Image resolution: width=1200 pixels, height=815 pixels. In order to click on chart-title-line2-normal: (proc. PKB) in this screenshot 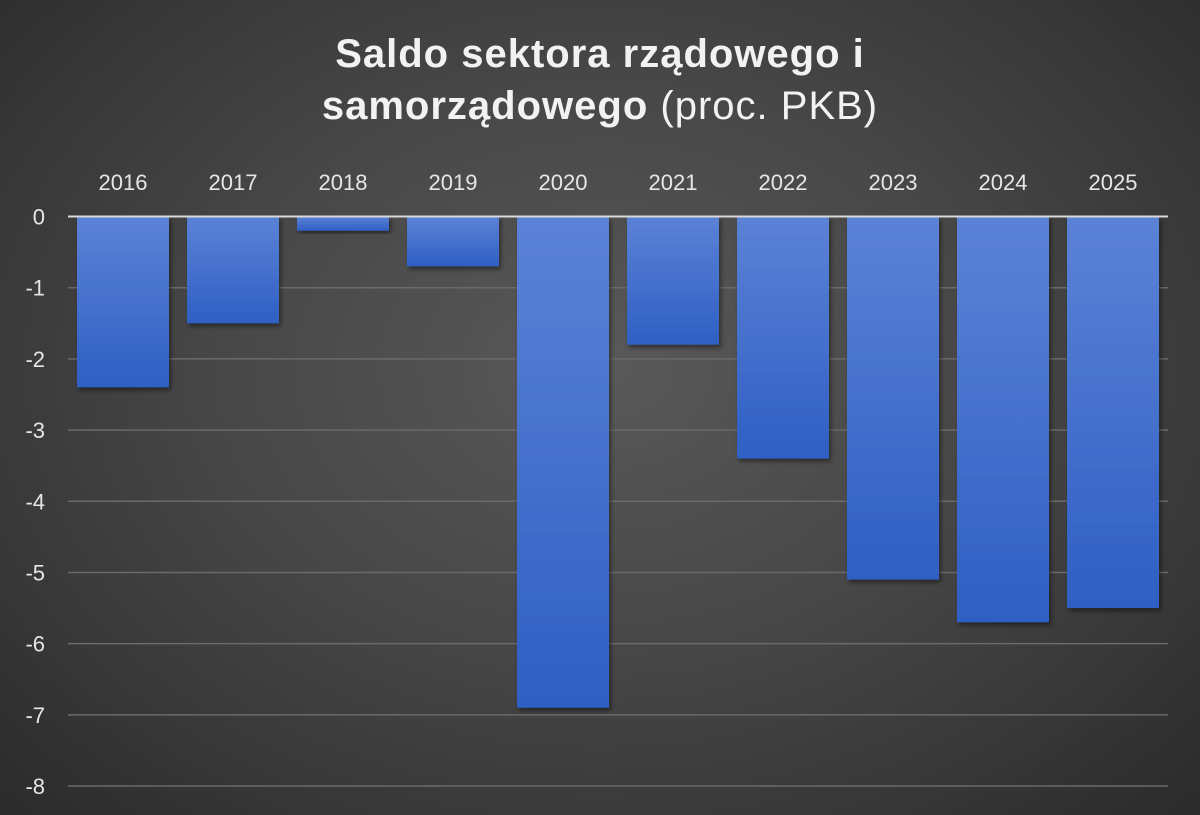, I will do `click(769, 106)`.